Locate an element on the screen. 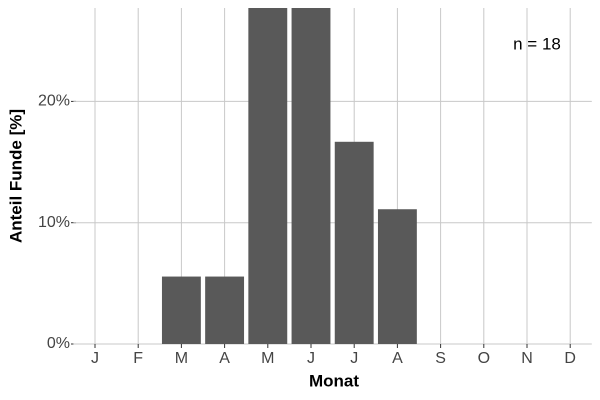  x-axis-title: Monat is located at coordinates (334, 380).